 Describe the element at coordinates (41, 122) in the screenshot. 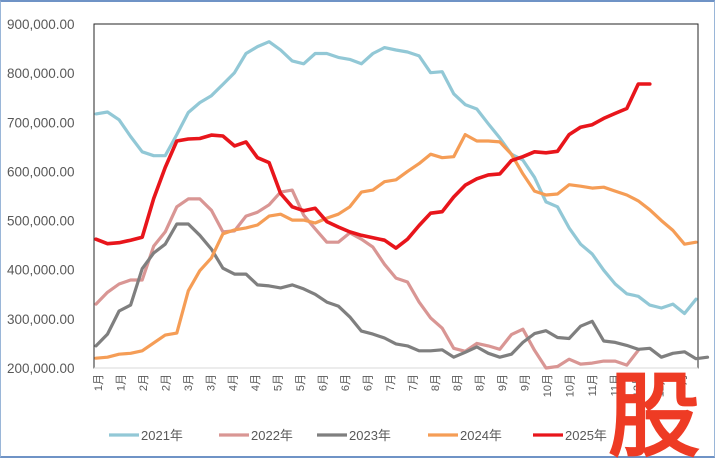

I see `y-tick-label: 700,000.00` at that location.